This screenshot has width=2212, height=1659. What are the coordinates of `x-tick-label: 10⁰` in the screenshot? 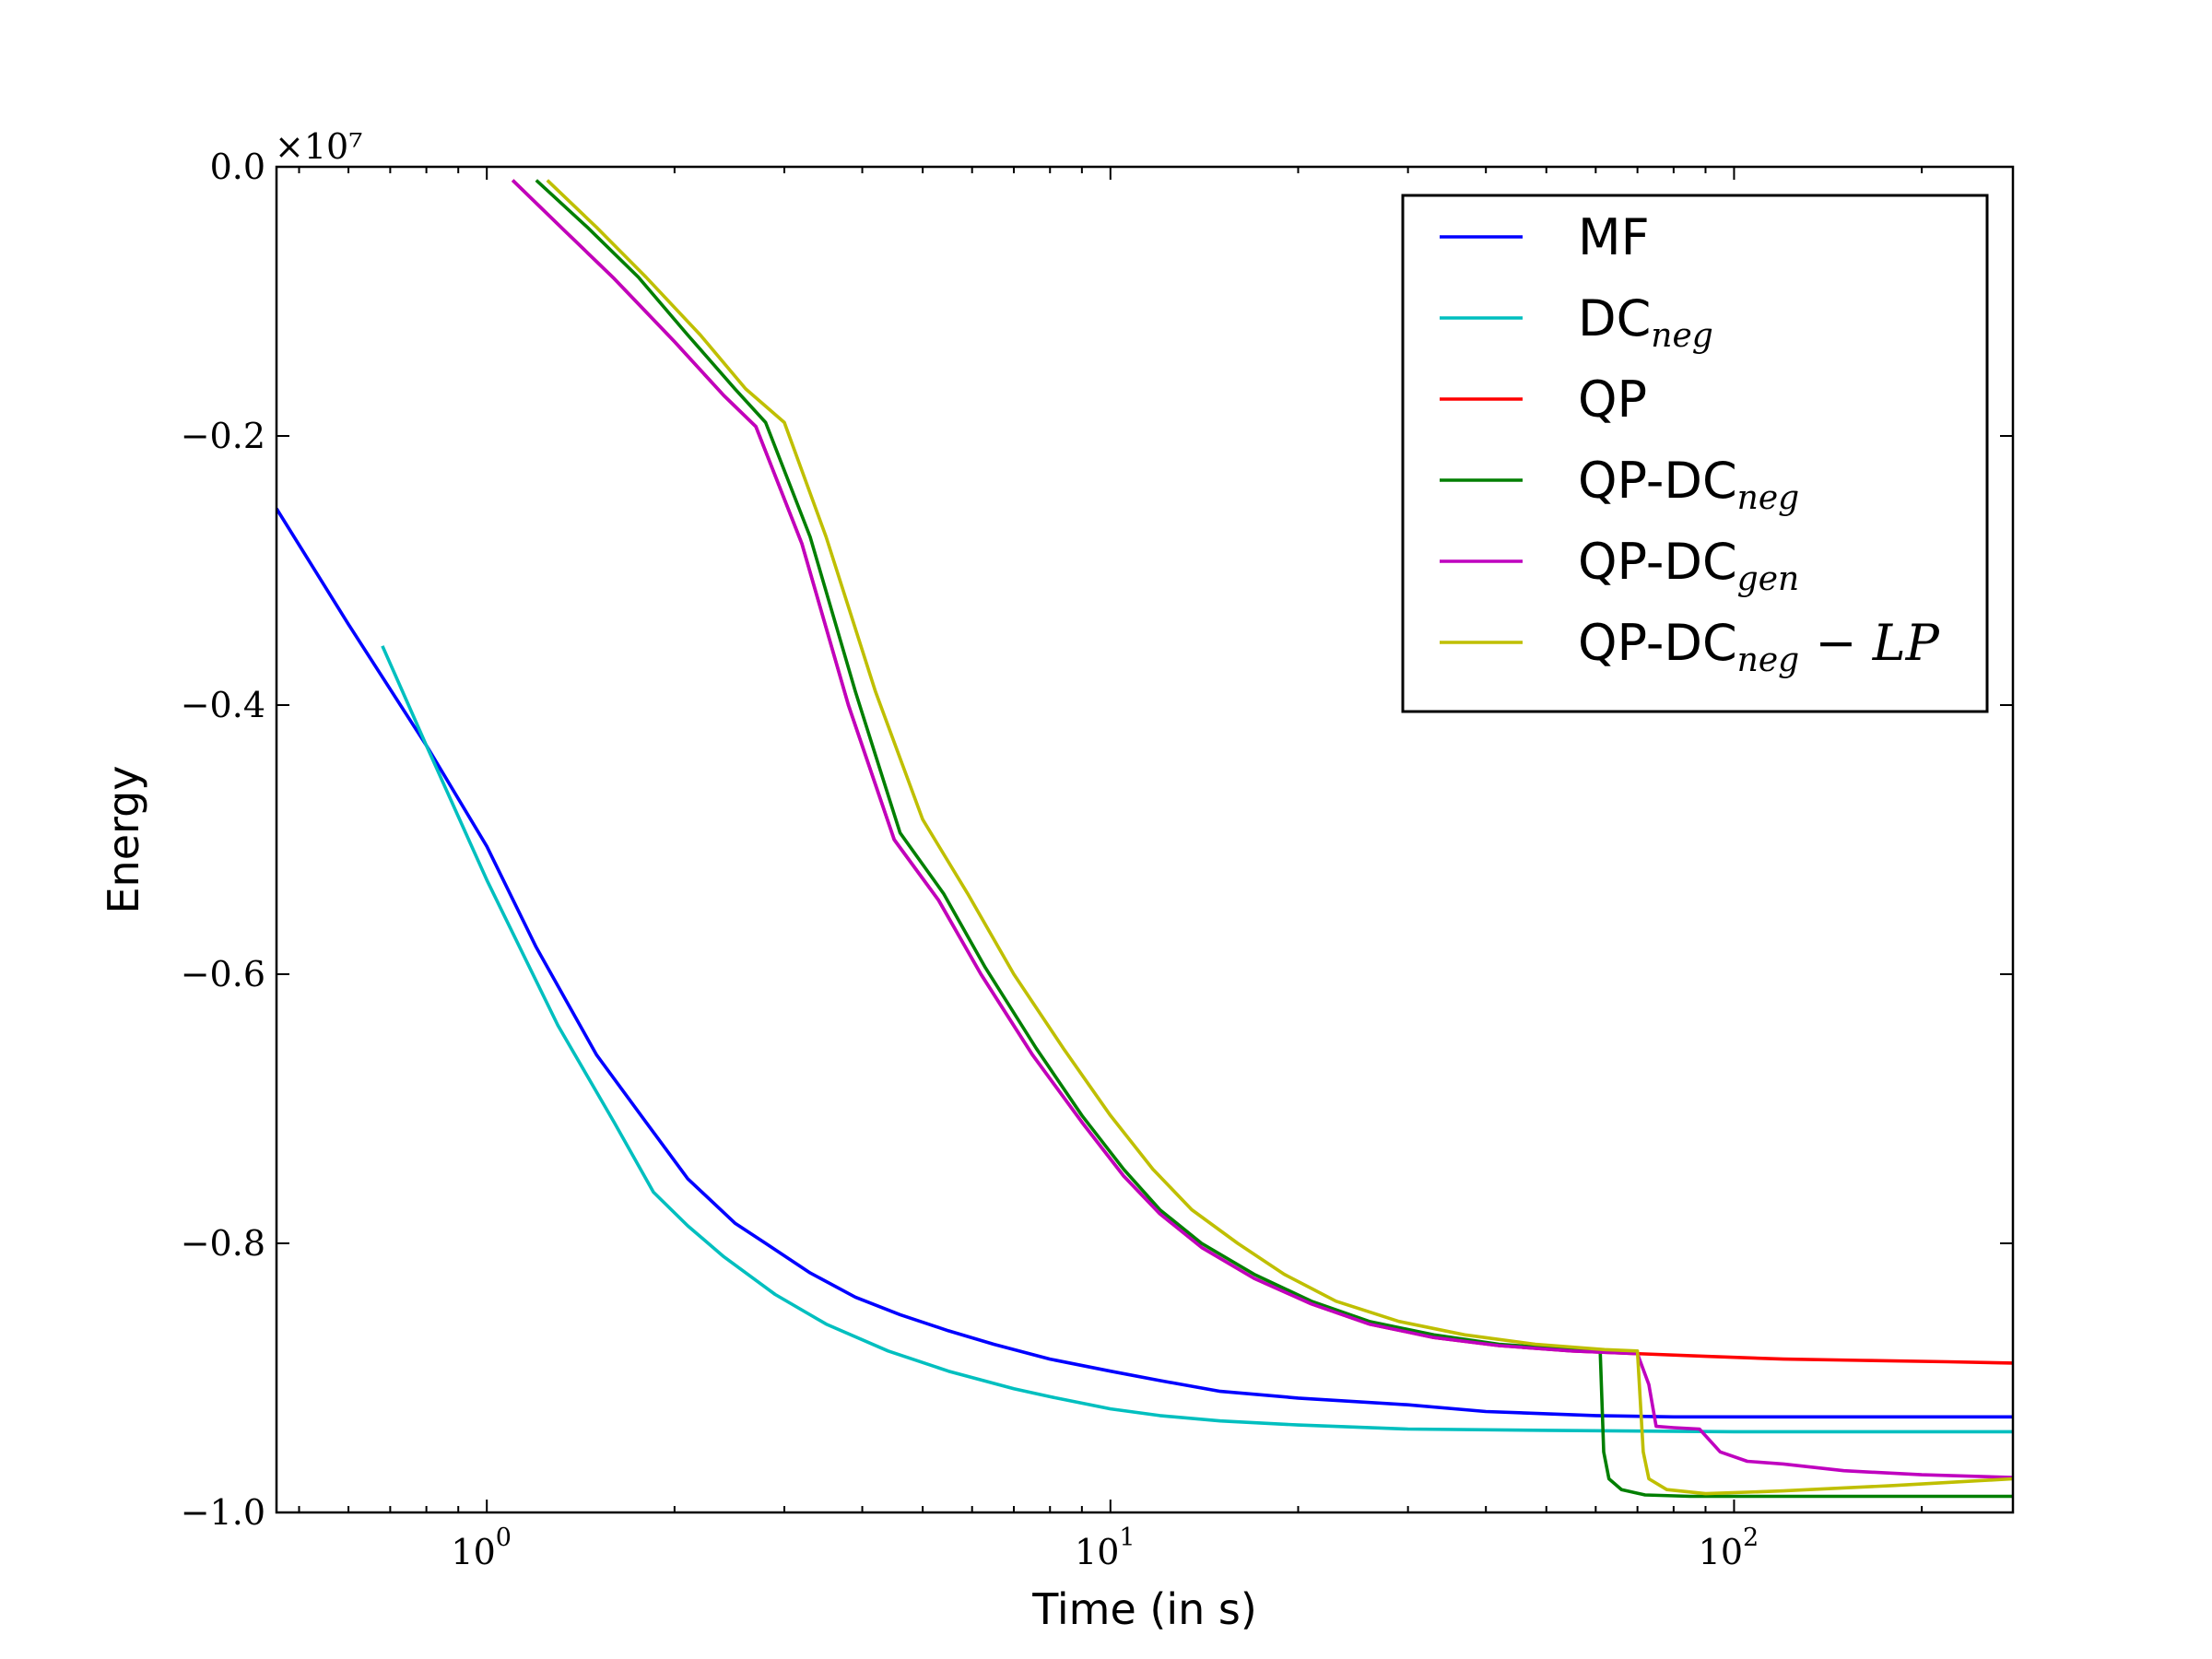 It's located at (481, 1548).